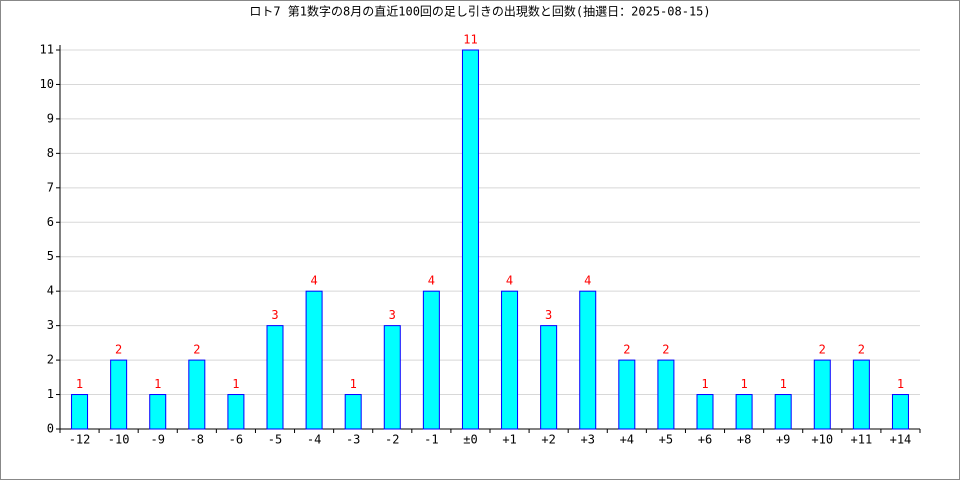 The image size is (960, 480). I want to click on x-tick-label: +9, so click(783, 440).